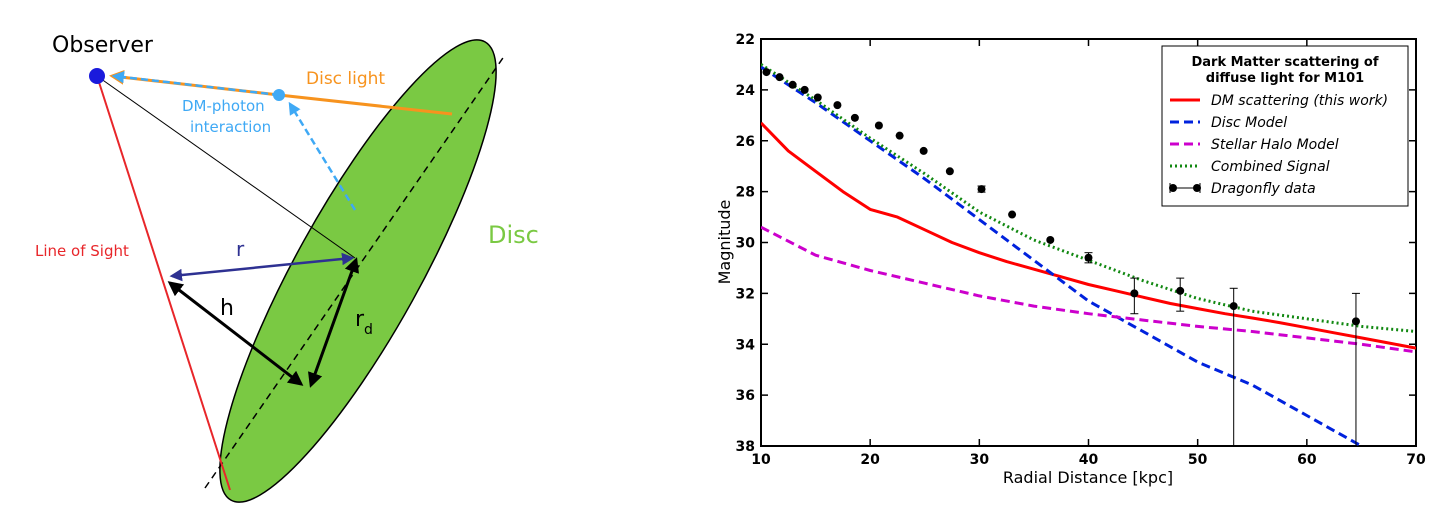 This screenshot has width=1445, height=527. I want to click on x-tick-label: 20, so click(870, 460).